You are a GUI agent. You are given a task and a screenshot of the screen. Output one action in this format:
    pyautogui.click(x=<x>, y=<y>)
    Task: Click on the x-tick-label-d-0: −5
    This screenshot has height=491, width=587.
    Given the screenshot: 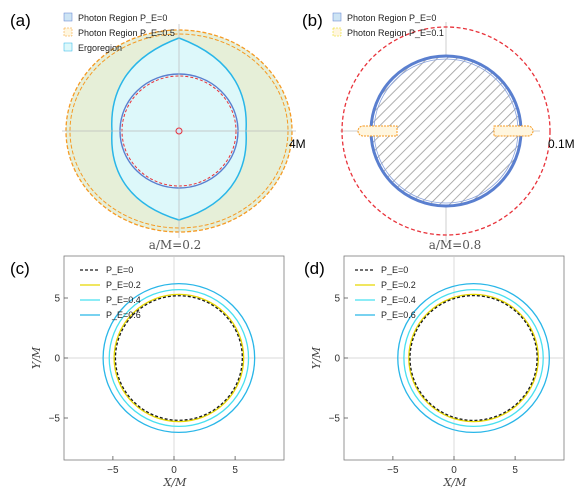 What is the action you would take?
    pyautogui.click(x=393, y=470)
    